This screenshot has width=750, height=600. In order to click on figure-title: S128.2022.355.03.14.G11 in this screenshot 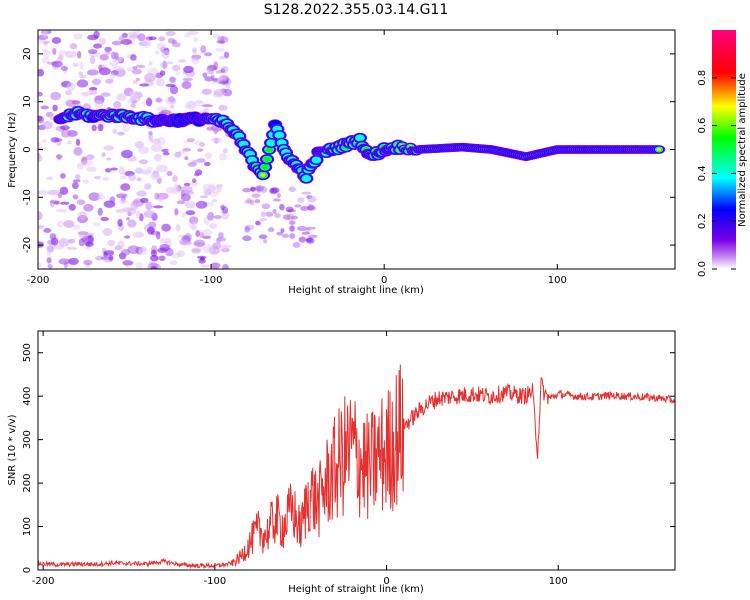, I will do `click(356, 10)`.